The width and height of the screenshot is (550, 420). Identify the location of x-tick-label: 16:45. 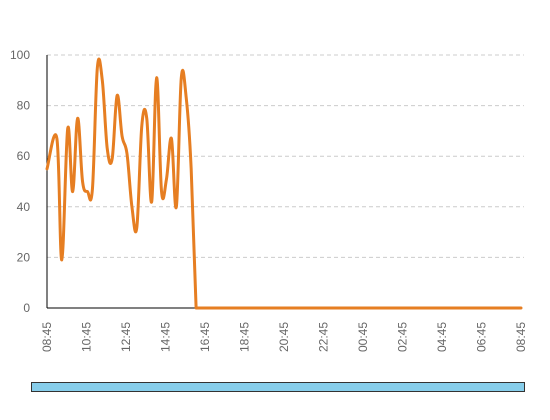
(205, 337).